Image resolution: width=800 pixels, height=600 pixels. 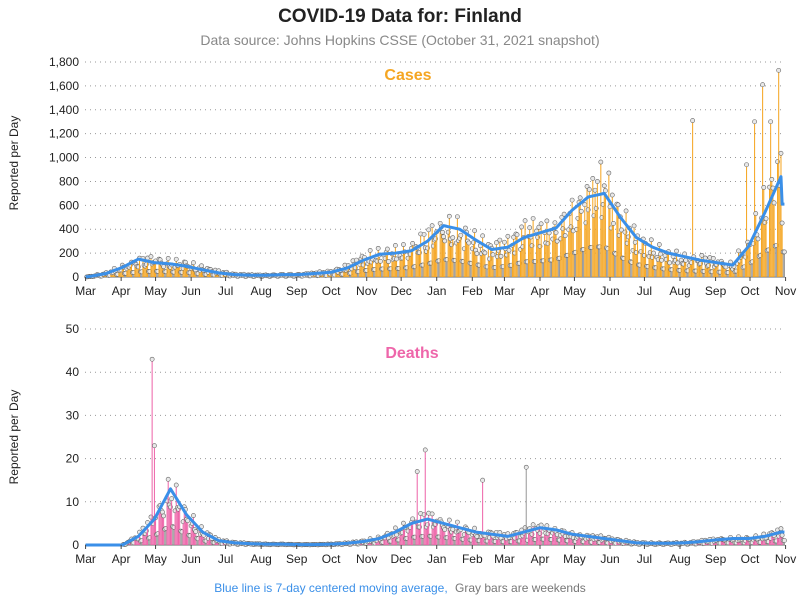 I want to click on deaths-y-tick-label: 40, so click(x=73, y=372).